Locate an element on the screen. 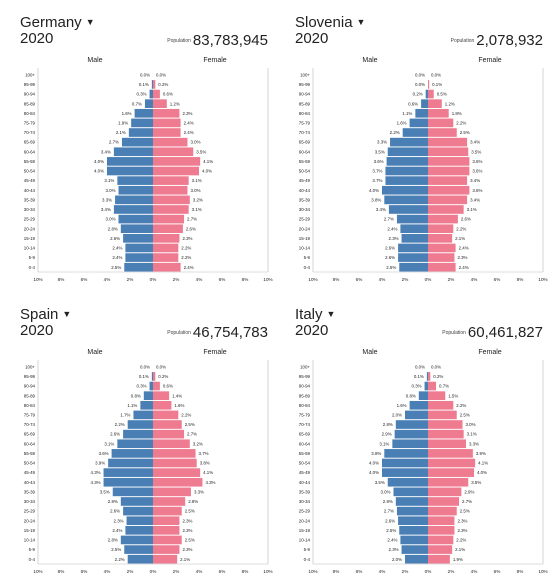  female-value-label: 3.3% is located at coordinates (199, 491).